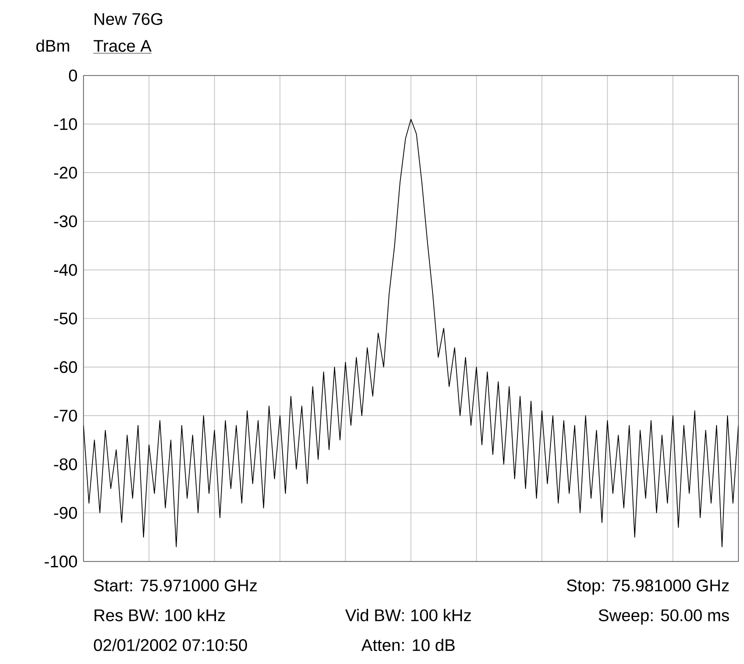 The height and width of the screenshot is (664, 744). What do you see at coordinates (53, 46) in the screenshot?
I see `y-axis-title: dBm` at bounding box center [53, 46].